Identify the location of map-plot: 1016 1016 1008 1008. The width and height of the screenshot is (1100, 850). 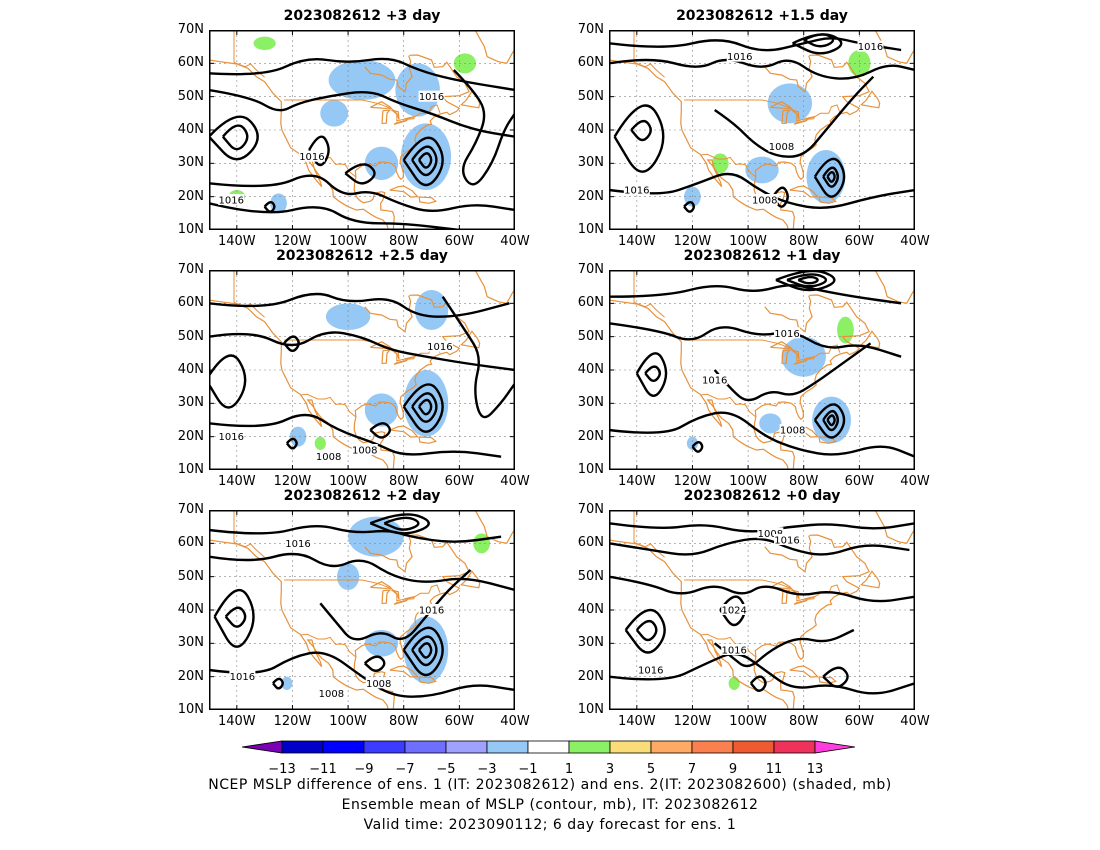
(362, 370).